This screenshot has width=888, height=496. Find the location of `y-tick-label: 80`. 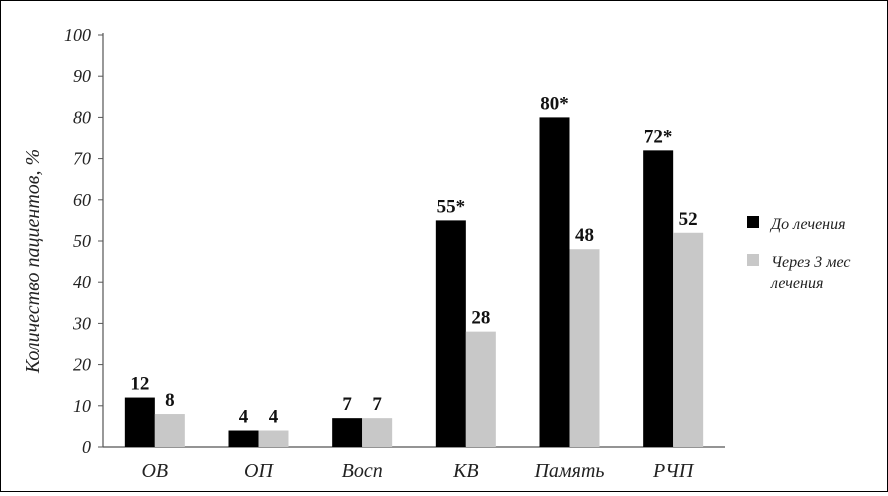

y-tick-label: 80 is located at coordinates (82, 117).